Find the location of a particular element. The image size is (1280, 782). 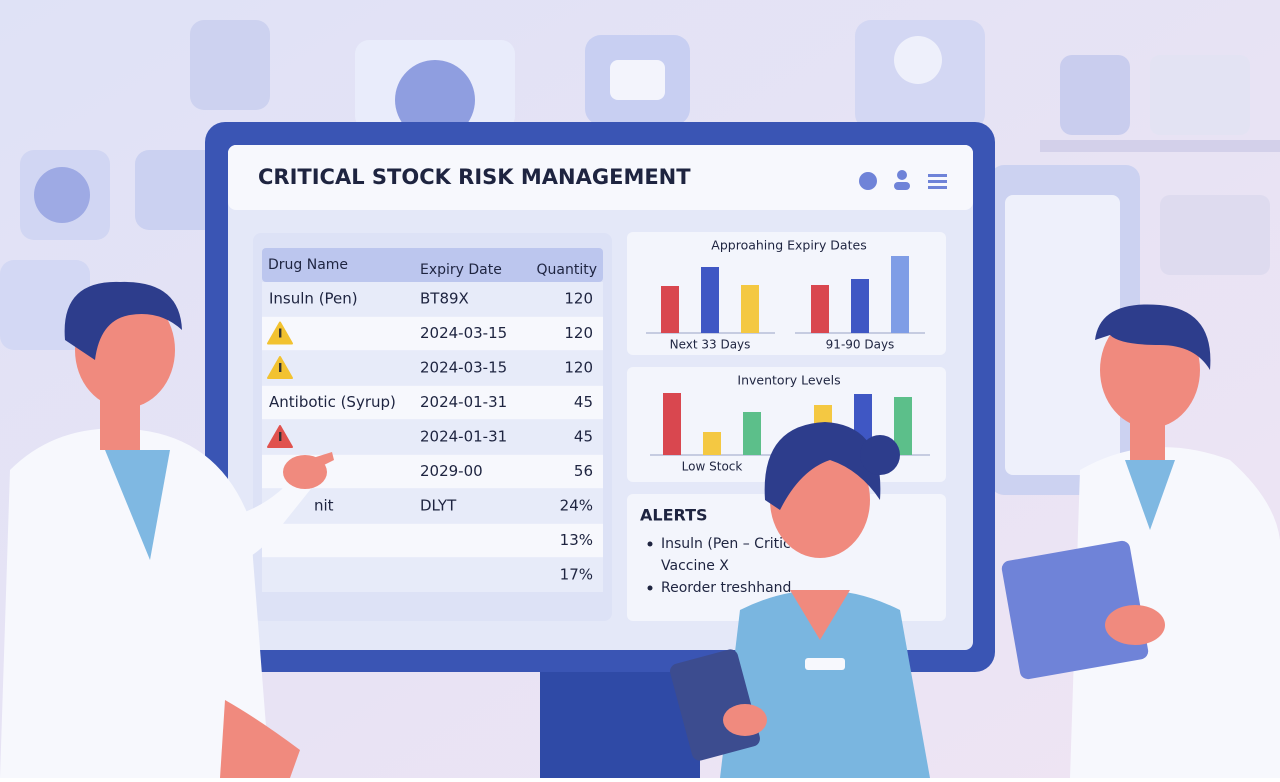

quantity: 56 is located at coordinates (583, 471).